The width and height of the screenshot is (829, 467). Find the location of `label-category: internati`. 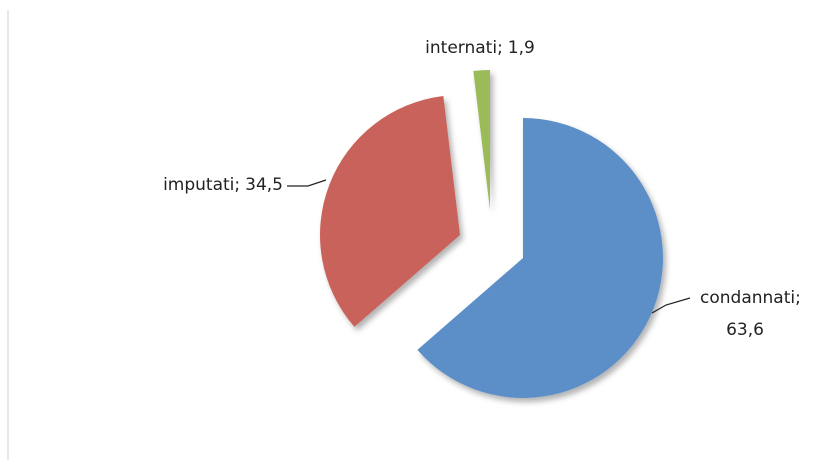

label-category: internati is located at coordinates (461, 48).